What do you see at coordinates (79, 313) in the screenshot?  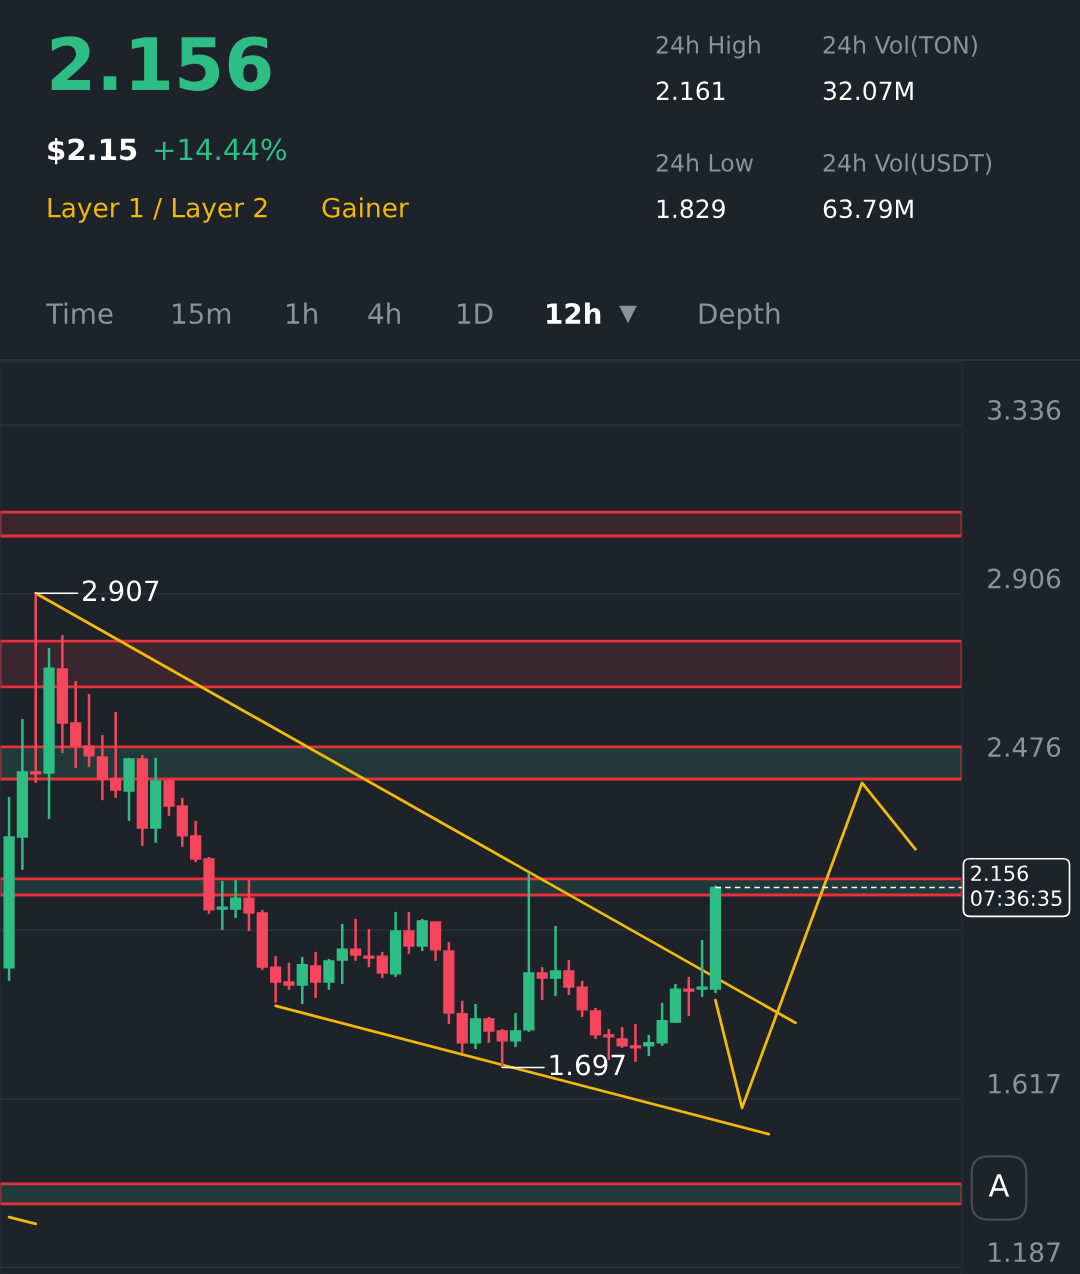 I see `text: Time` at bounding box center [79, 313].